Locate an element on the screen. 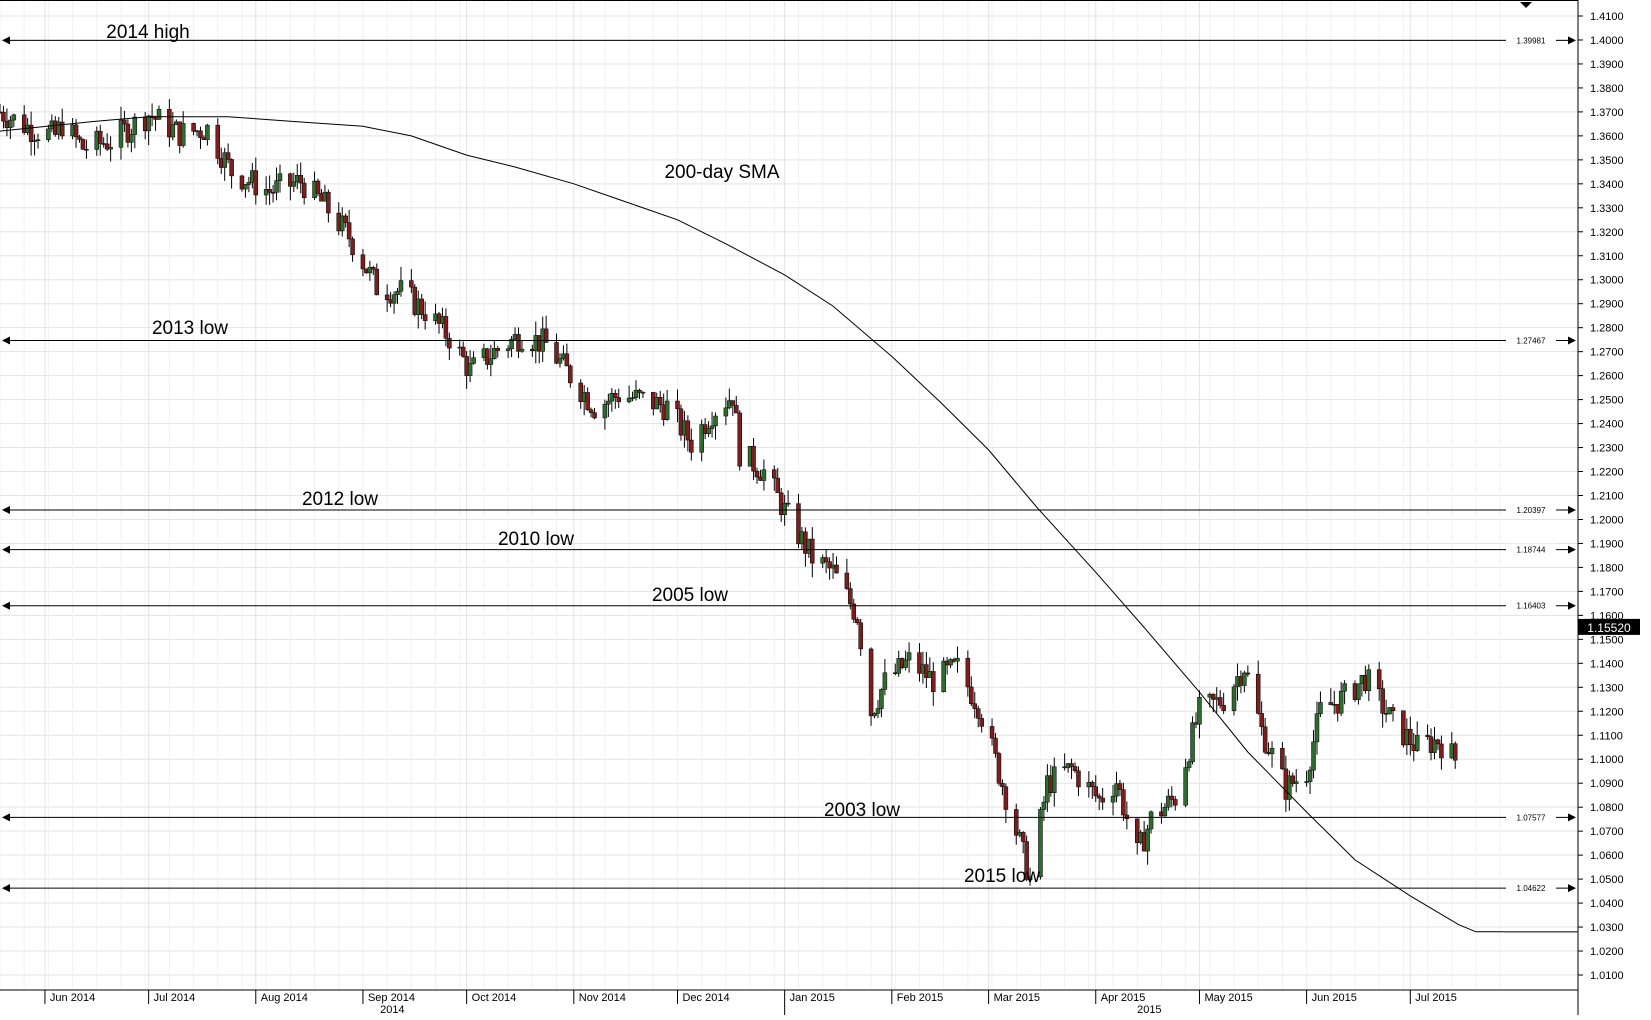 The image size is (1651, 1020). y-tick-label: 1.2400 is located at coordinates (1607, 425).